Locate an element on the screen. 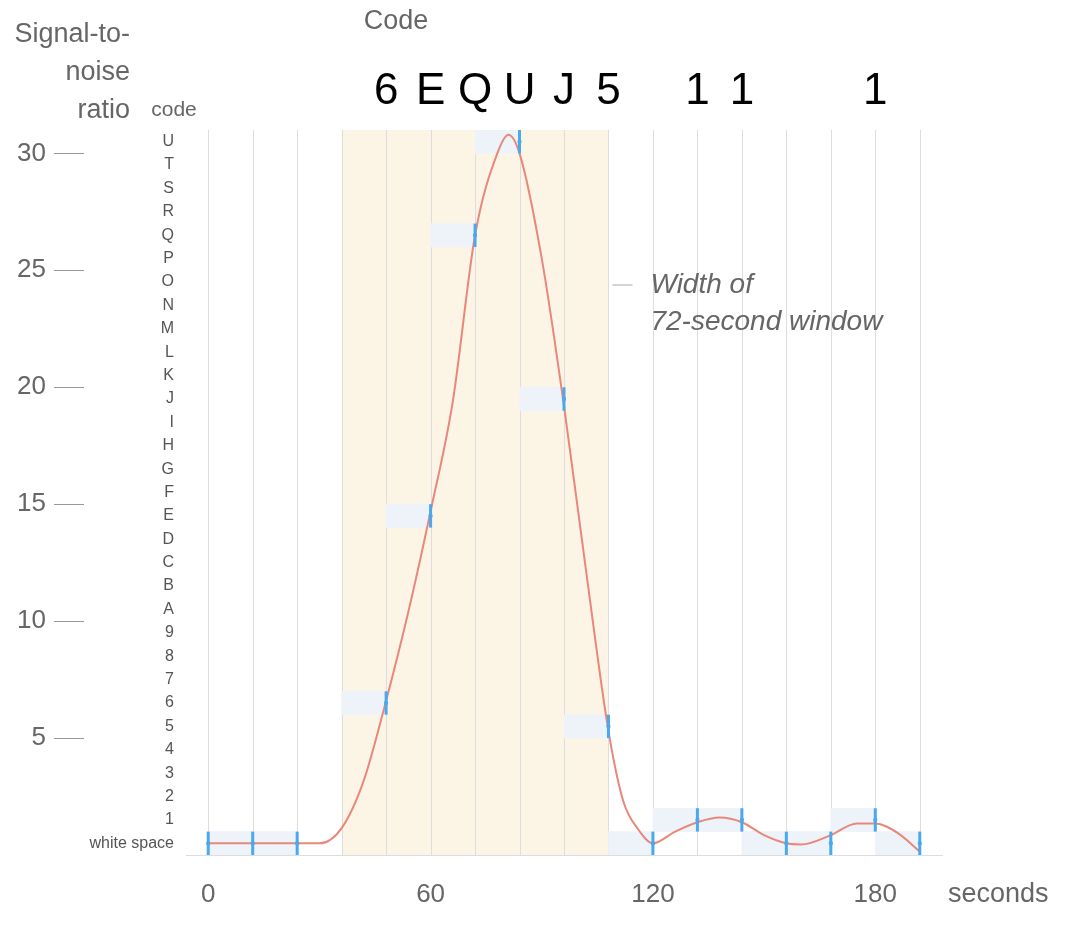 This screenshot has width=1072, height=946. y2-tick-label: 4 is located at coordinates (170, 749).